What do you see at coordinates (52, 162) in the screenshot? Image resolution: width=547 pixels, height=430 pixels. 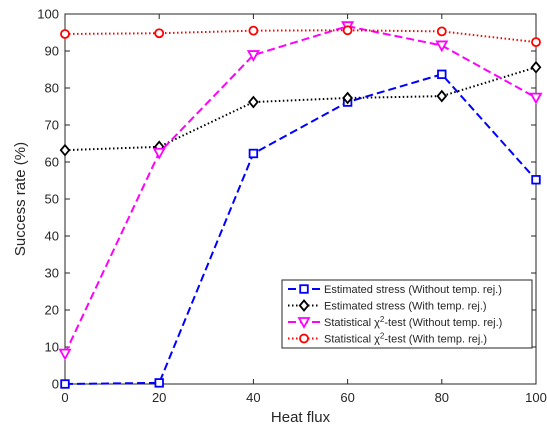 I see `y-tick-label: 60` at bounding box center [52, 162].